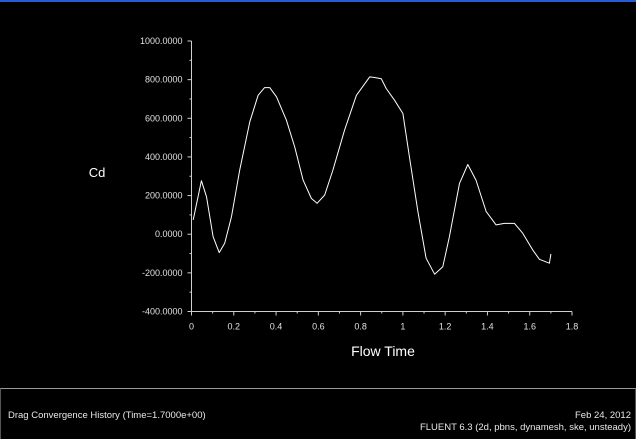  I want to click on y-tick-label: 600.0000, so click(164, 118).